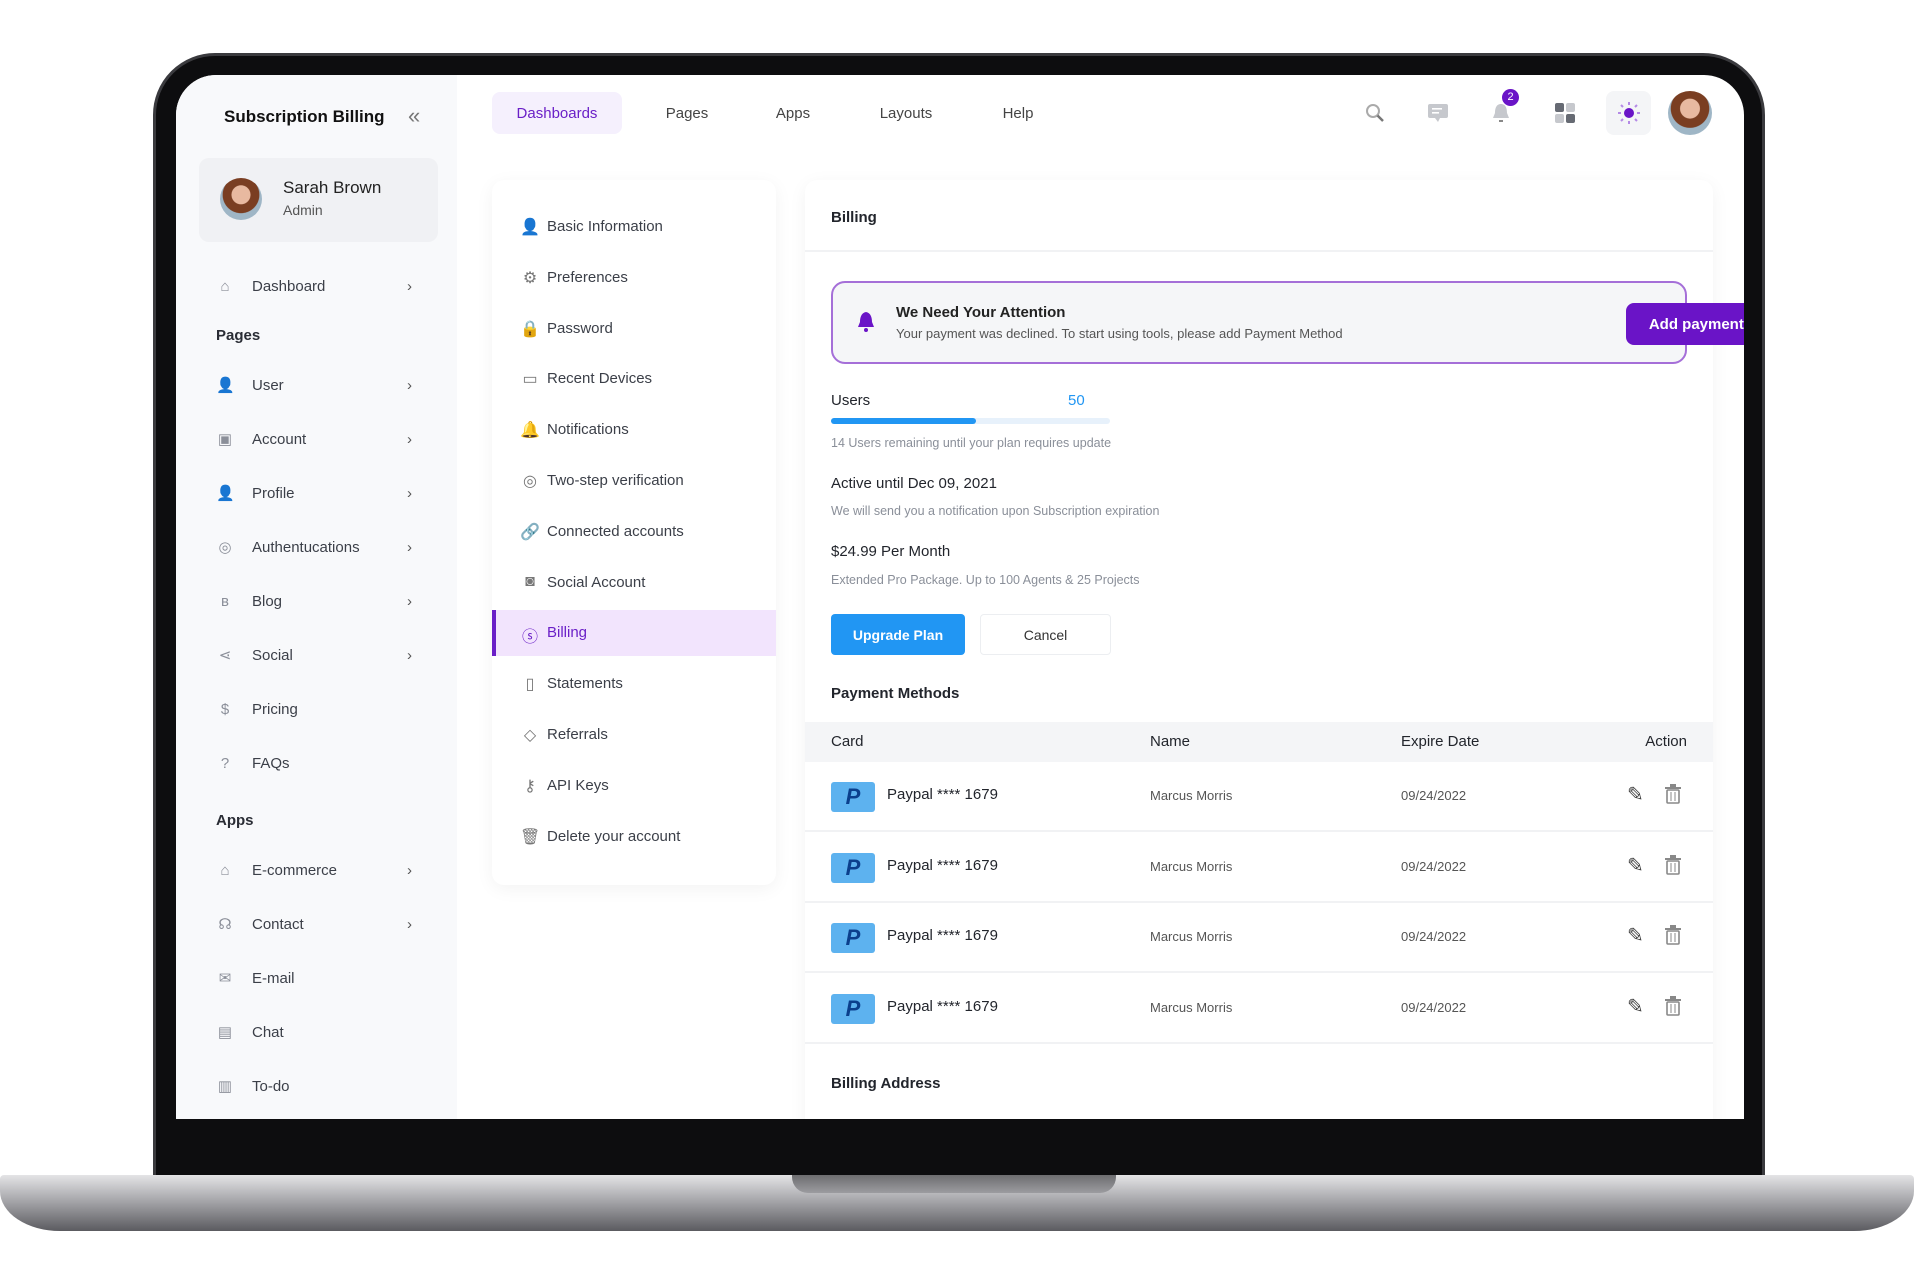 The image size is (1920, 1280). I want to click on menu-item-two-step-verification: ◎ Two-step verification, so click(634, 481).